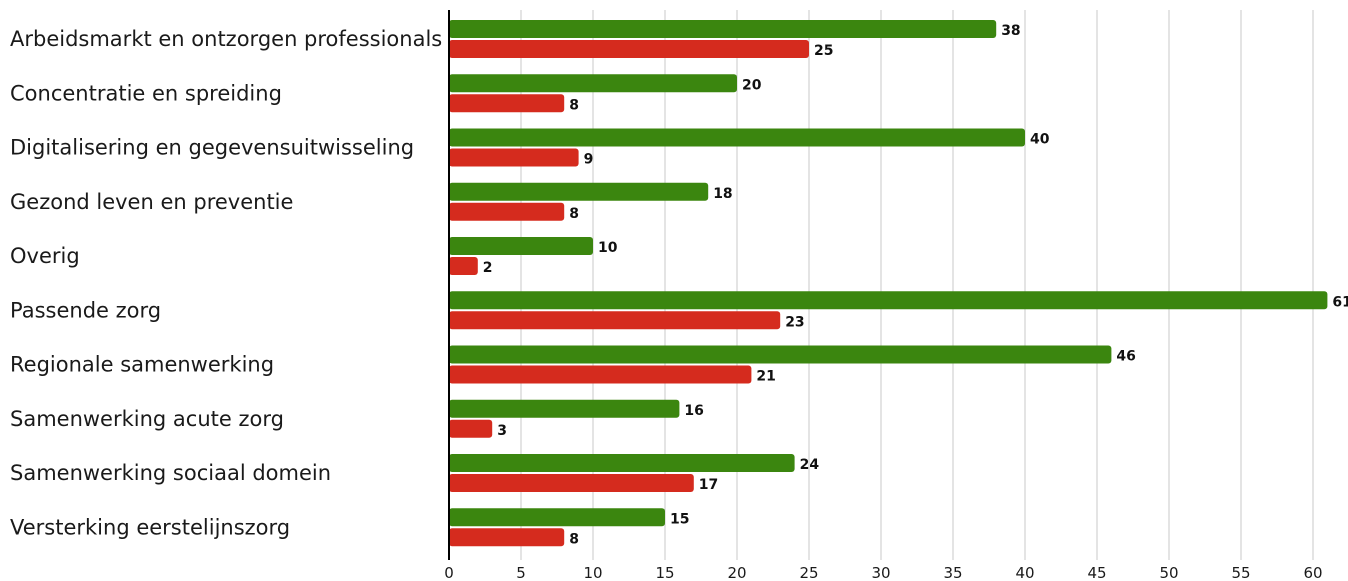 The width and height of the screenshot is (1348, 581). Describe the element at coordinates (589, 160) in the screenshot. I see `data-label-series-2-digitalisering-en-gegevensuitwisseling: 9` at that location.